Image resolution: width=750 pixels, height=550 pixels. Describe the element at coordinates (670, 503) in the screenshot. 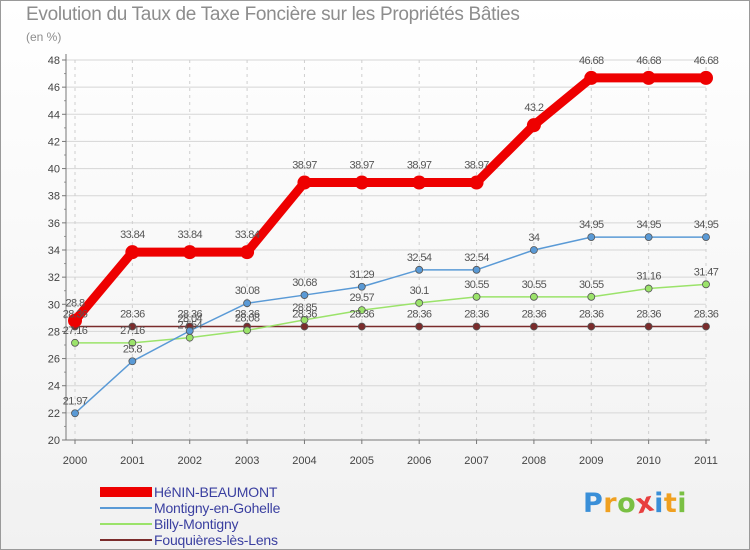

I see `logo-letter: t` at that location.